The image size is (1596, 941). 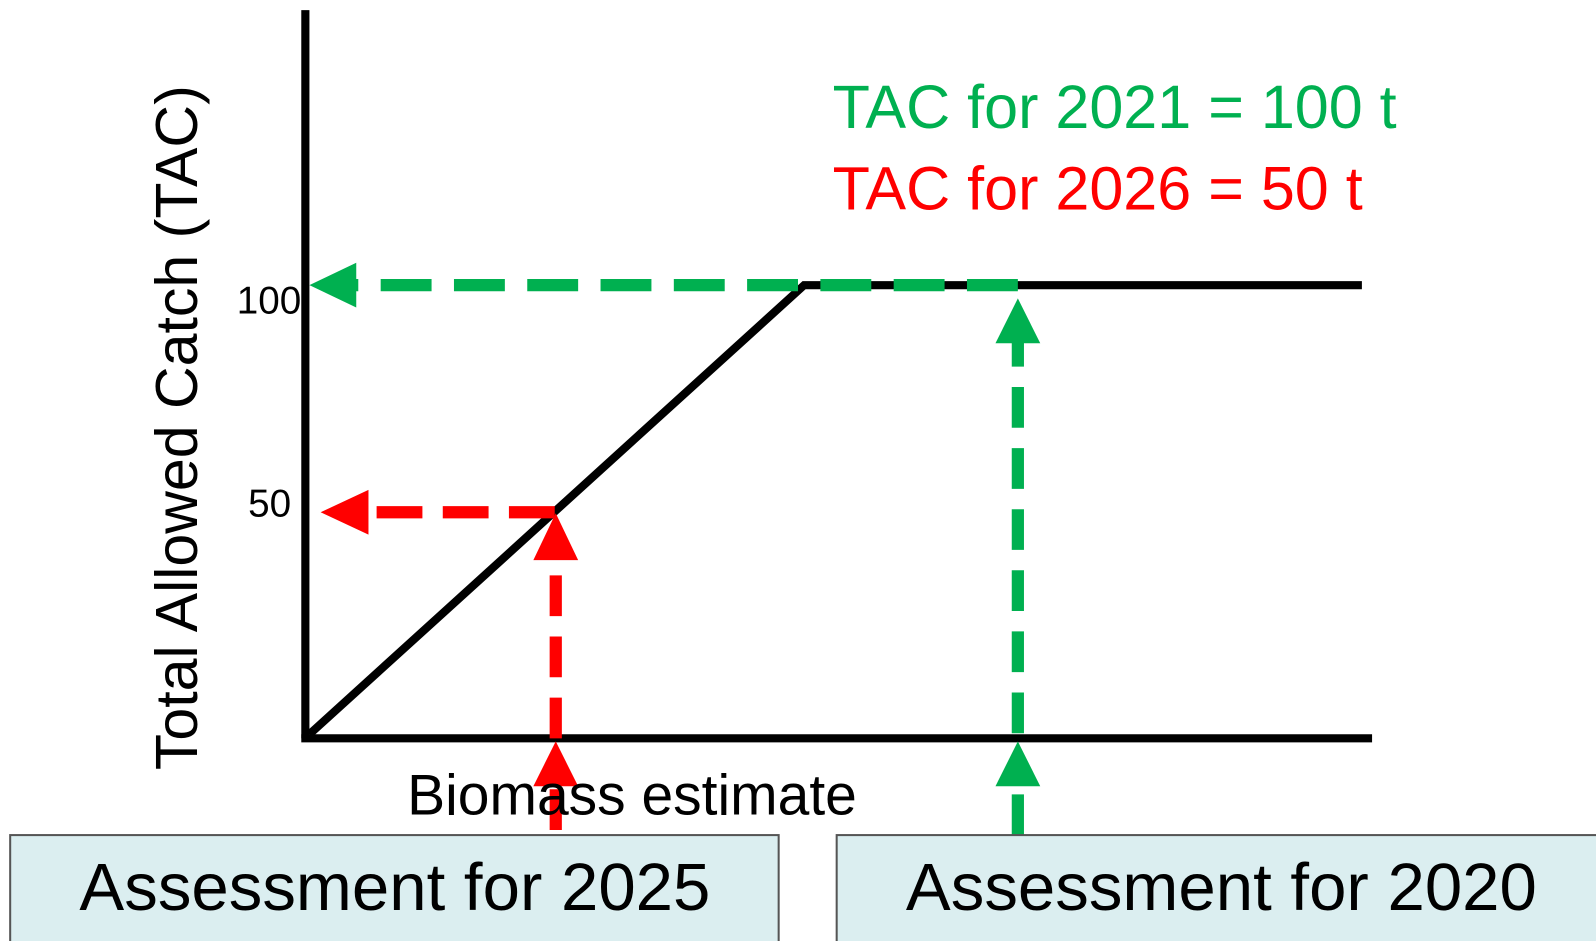 What do you see at coordinates (632, 795) in the screenshot?
I see `x-axis-label: Biomass estimate` at bounding box center [632, 795].